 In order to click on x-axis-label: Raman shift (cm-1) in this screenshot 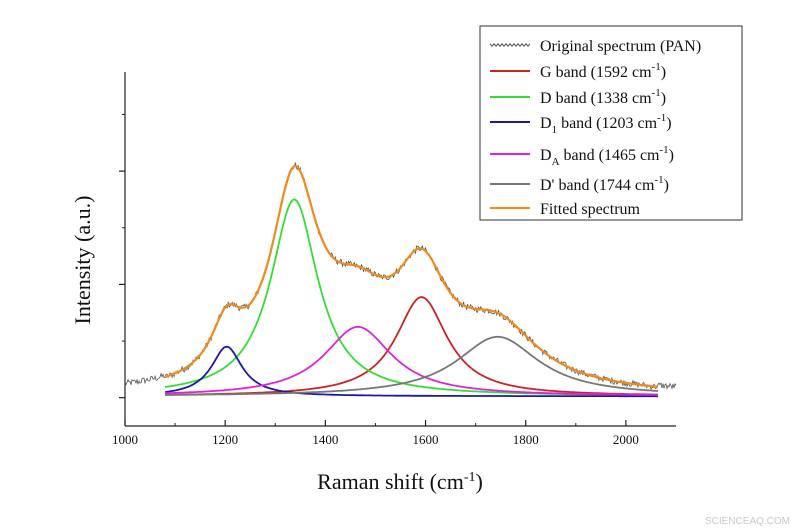, I will do `click(400, 481)`.